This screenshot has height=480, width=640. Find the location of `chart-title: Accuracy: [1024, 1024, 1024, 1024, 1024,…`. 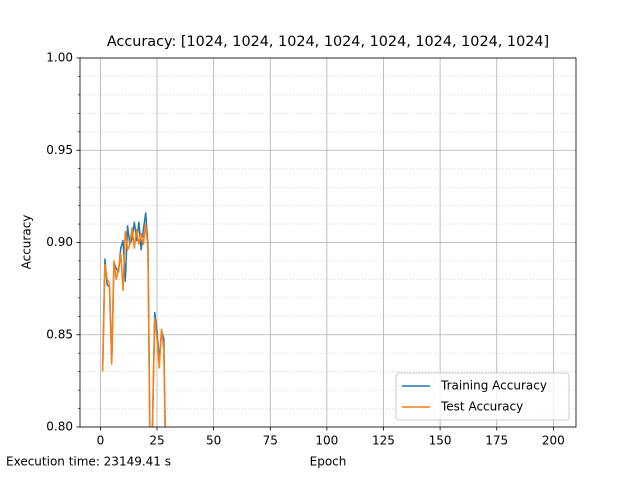

chart-title: Accuracy: [1024, 1024, 1024, 1024, 1024,… is located at coordinates (328, 42).